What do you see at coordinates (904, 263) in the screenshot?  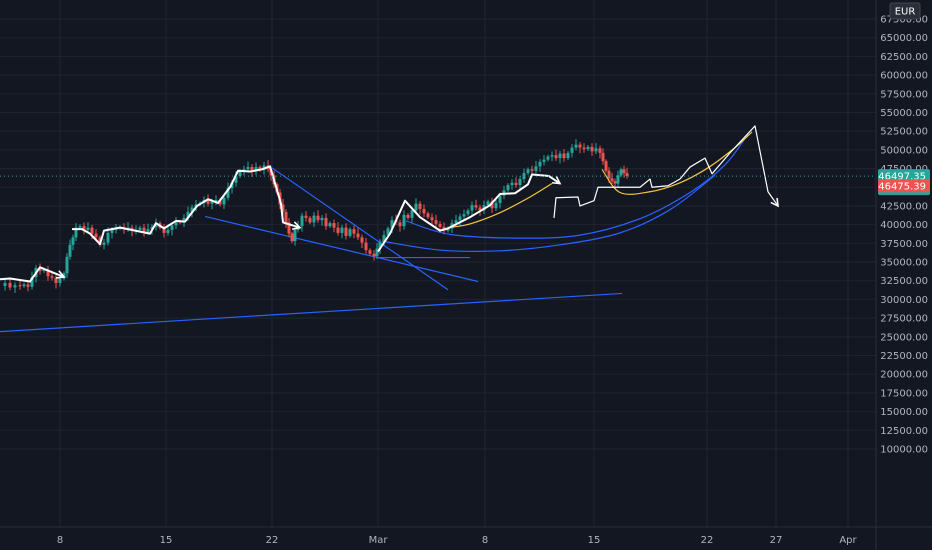 I see `price-tick-label: 35000.00` at bounding box center [904, 263].